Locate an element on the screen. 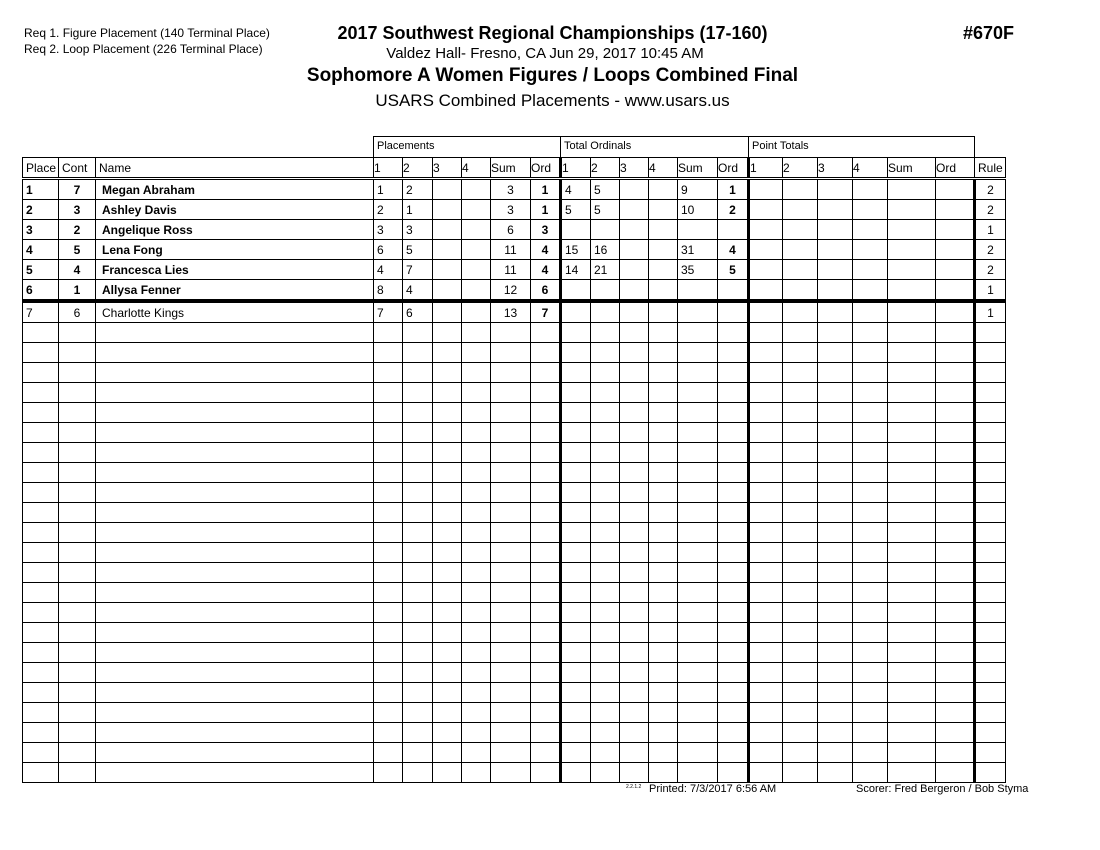  group-placements: Placements is located at coordinates (467, 147).